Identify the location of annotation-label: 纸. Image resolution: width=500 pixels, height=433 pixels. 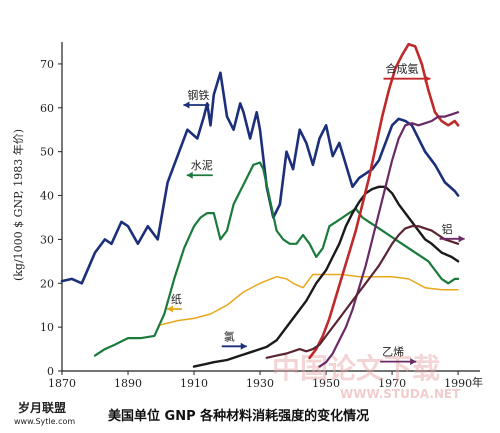
(176, 299).